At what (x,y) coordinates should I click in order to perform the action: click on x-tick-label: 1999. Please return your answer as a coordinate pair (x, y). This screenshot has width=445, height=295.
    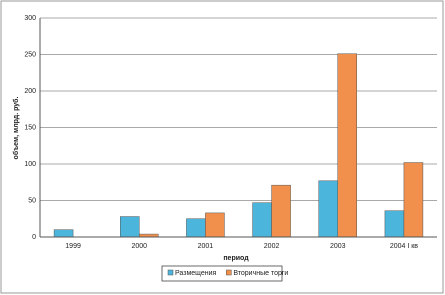
    Looking at the image, I should click on (73, 246).